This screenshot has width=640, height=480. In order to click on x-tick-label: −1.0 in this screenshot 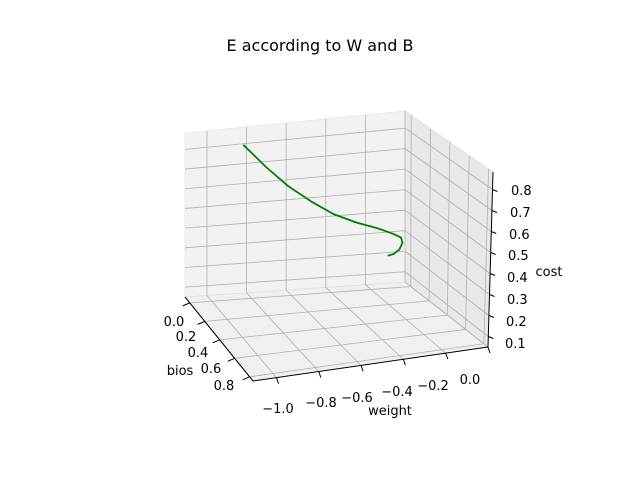, I will do `click(278, 409)`.